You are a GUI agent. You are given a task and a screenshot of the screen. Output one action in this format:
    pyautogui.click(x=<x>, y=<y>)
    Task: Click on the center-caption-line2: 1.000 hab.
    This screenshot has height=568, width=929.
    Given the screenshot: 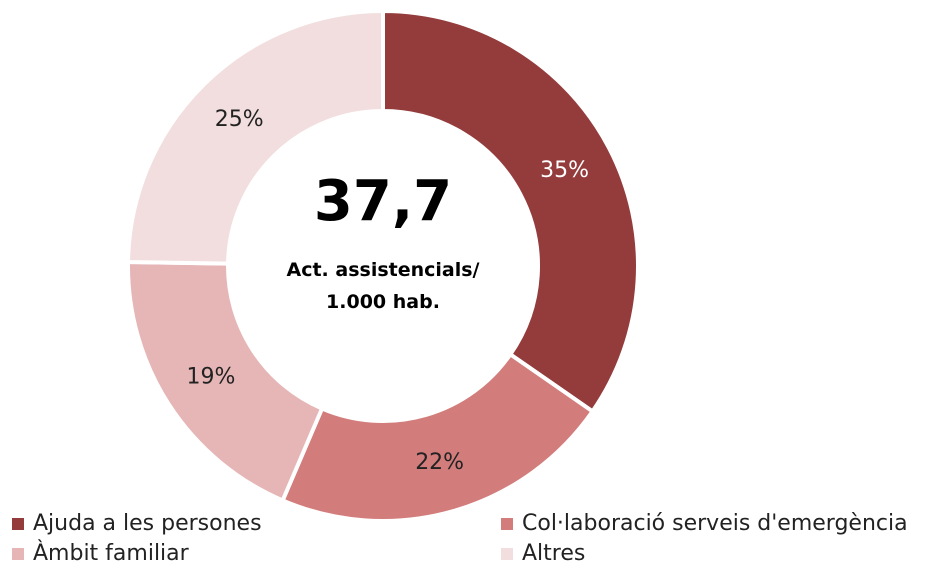 What is the action you would take?
    pyautogui.click(x=383, y=302)
    